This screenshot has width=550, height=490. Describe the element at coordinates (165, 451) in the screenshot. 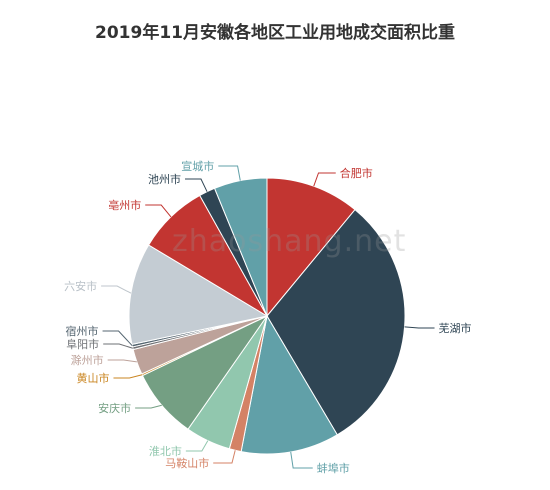

I see `slice-label-4: 淮北市` at that location.